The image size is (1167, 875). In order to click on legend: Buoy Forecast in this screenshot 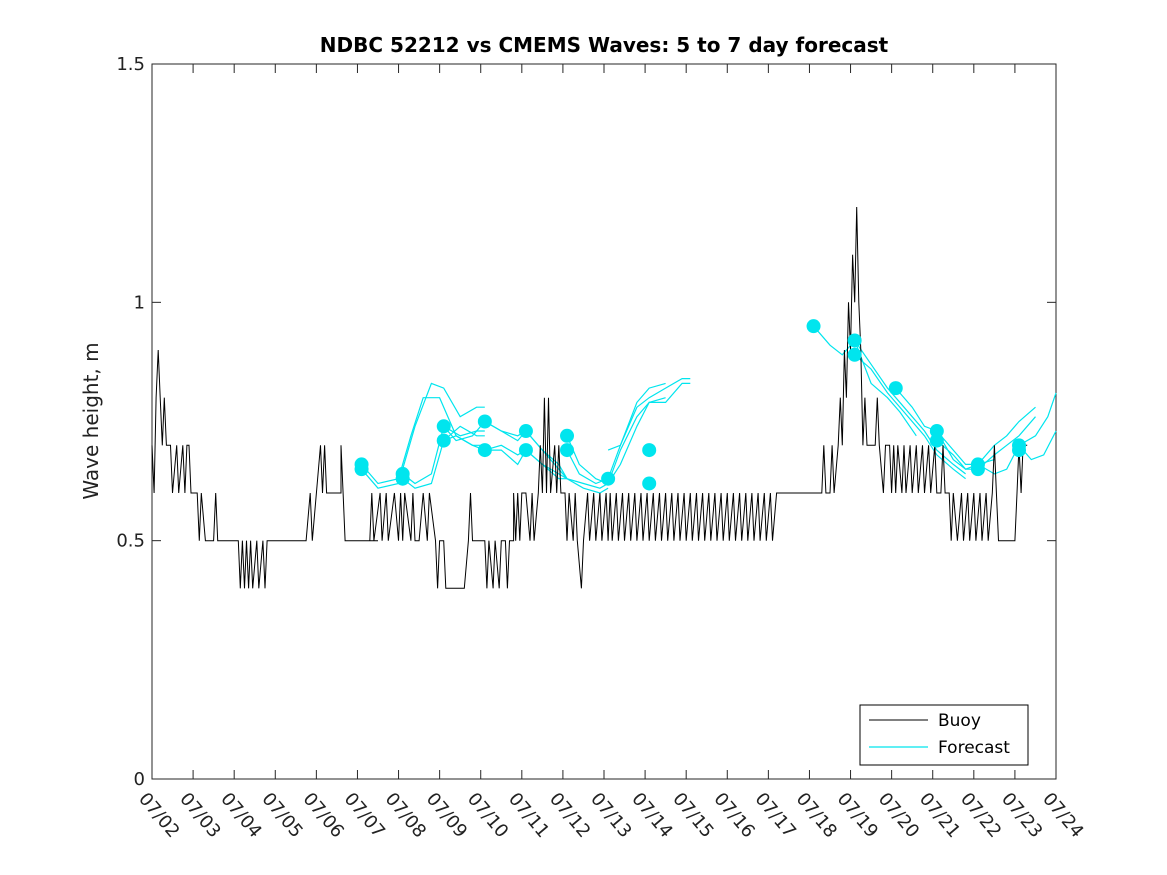, I will do `click(944, 735)`.